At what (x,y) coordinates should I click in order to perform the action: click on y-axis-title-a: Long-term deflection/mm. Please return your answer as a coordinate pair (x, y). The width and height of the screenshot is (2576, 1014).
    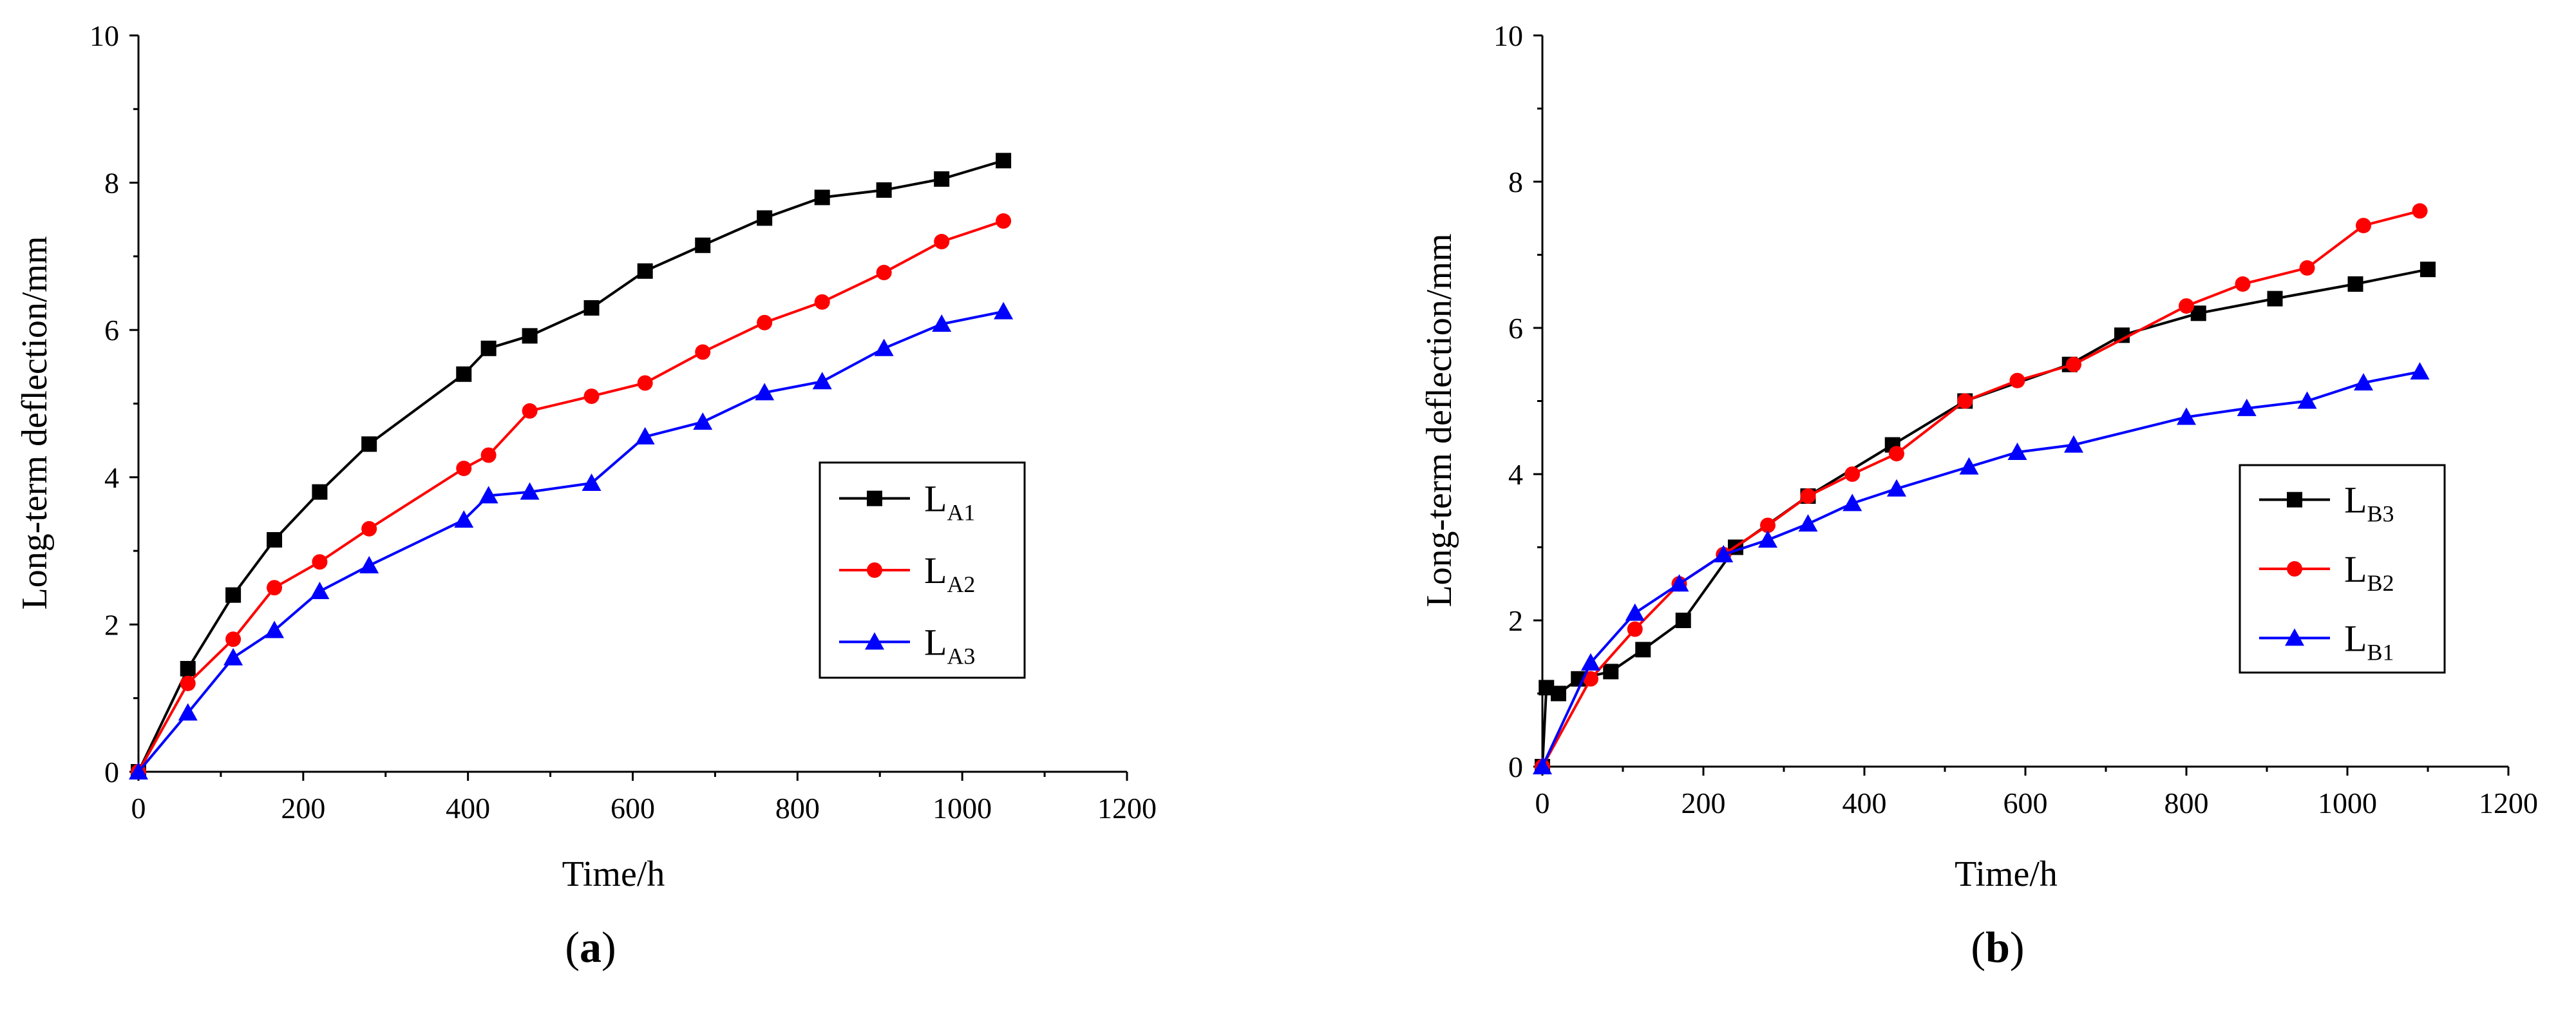
    Looking at the image, I should click on (35, 422).